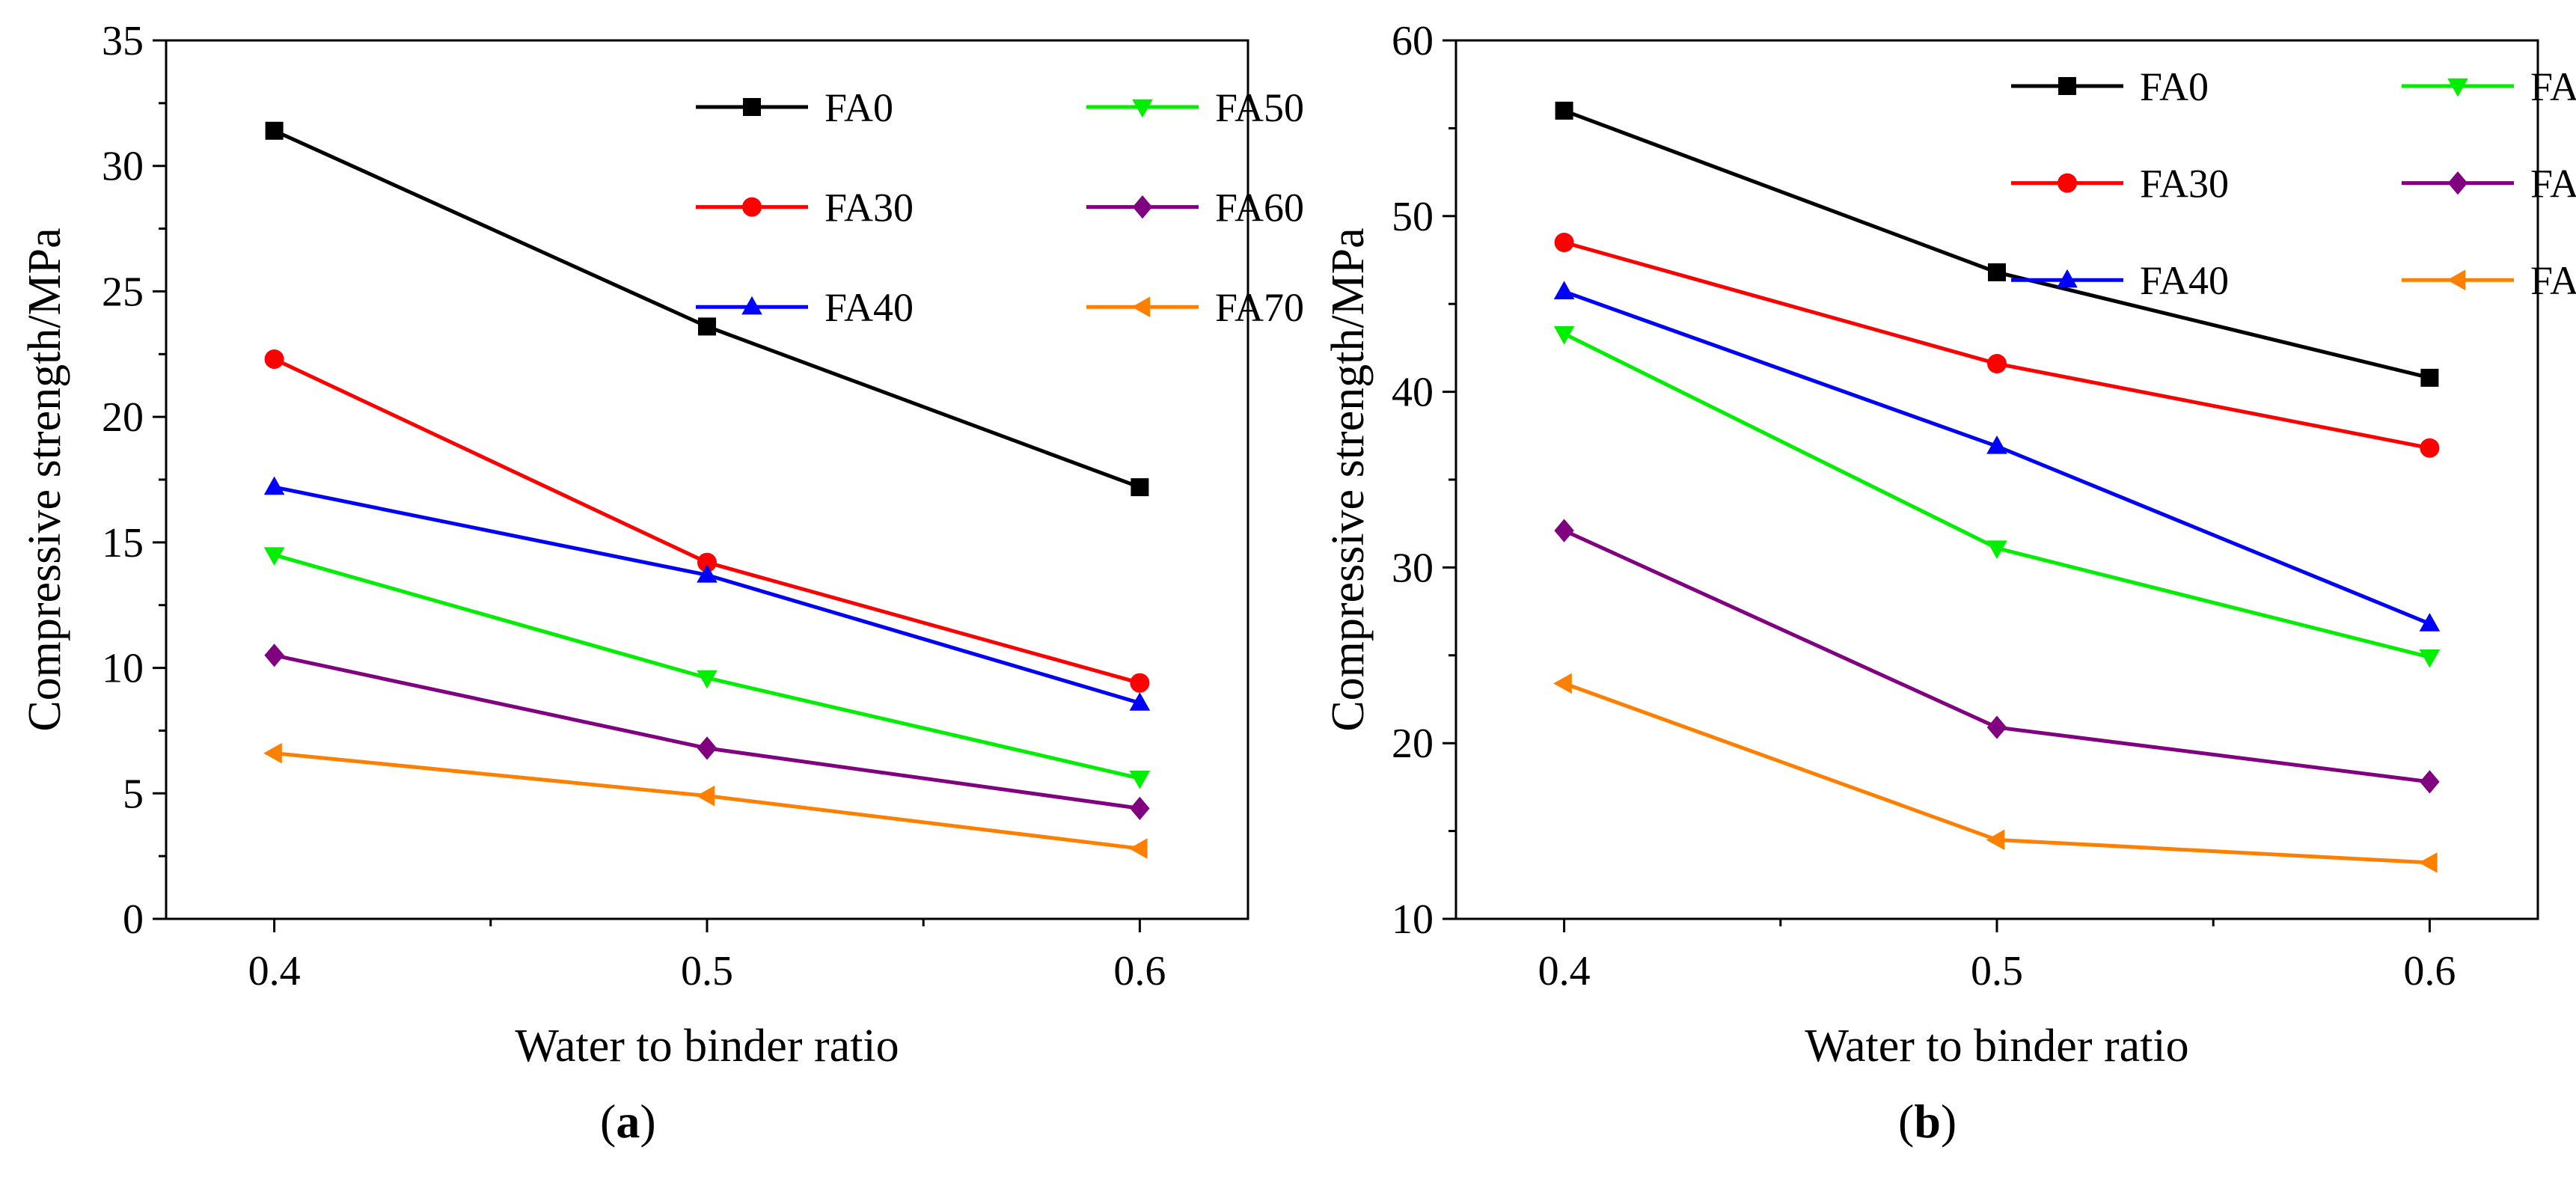 This screenshot has height=1180, width=2576. What do you see at coordinates (648, 1121) in the screenshot?
I see `panel-label-a-close: )` at bounding box center [648, 1121].